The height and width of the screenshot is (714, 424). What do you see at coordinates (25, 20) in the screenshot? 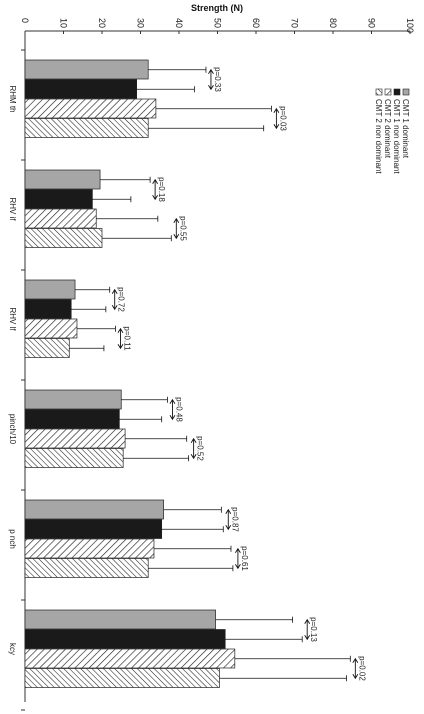
I see `x-tick-label: 0` at bounding box center [25, 20].